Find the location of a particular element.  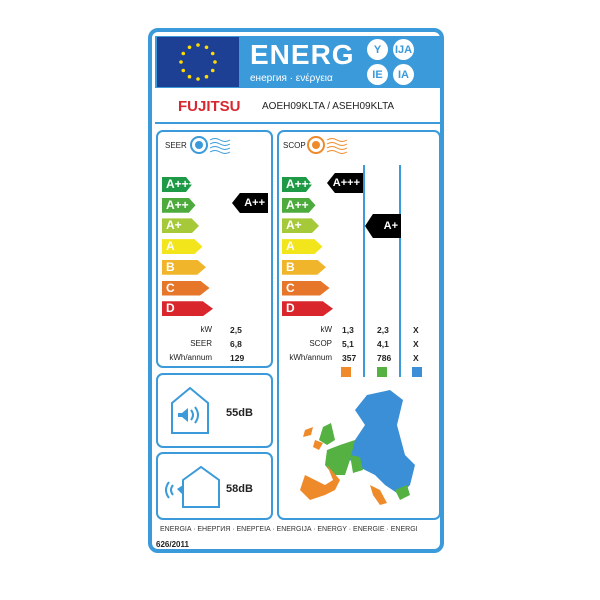

heating-rating-warm: A+++ is located at coordinates (345, 183).